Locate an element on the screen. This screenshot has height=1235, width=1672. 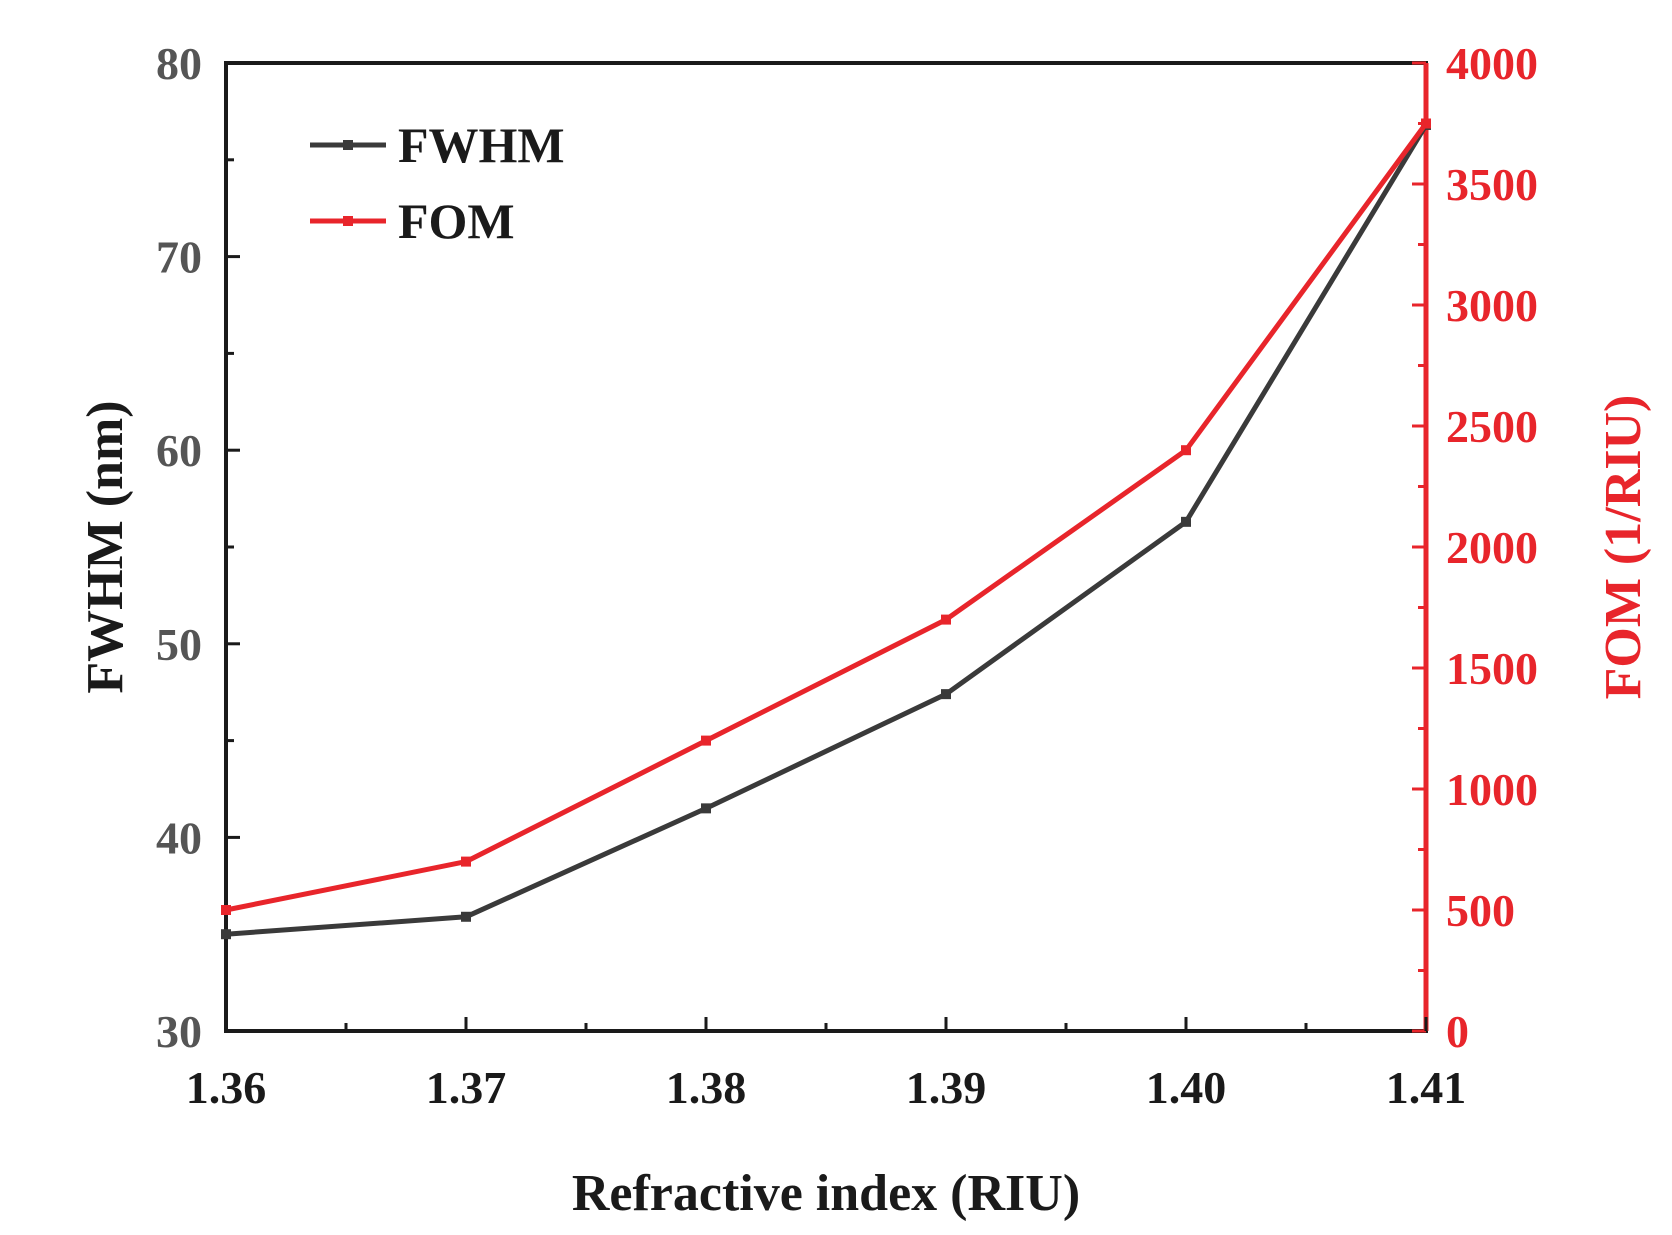
y2-tick-label: 4000 is located at coordinates (1492, 63).